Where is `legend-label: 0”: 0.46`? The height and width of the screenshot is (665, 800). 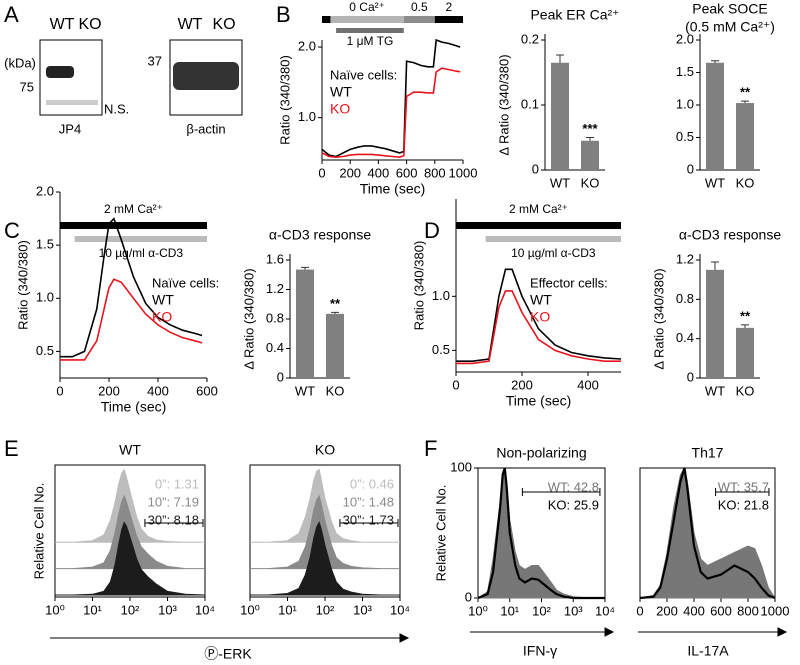
legend-label: 0”: 0.46 is located at coordinates (372, 483).